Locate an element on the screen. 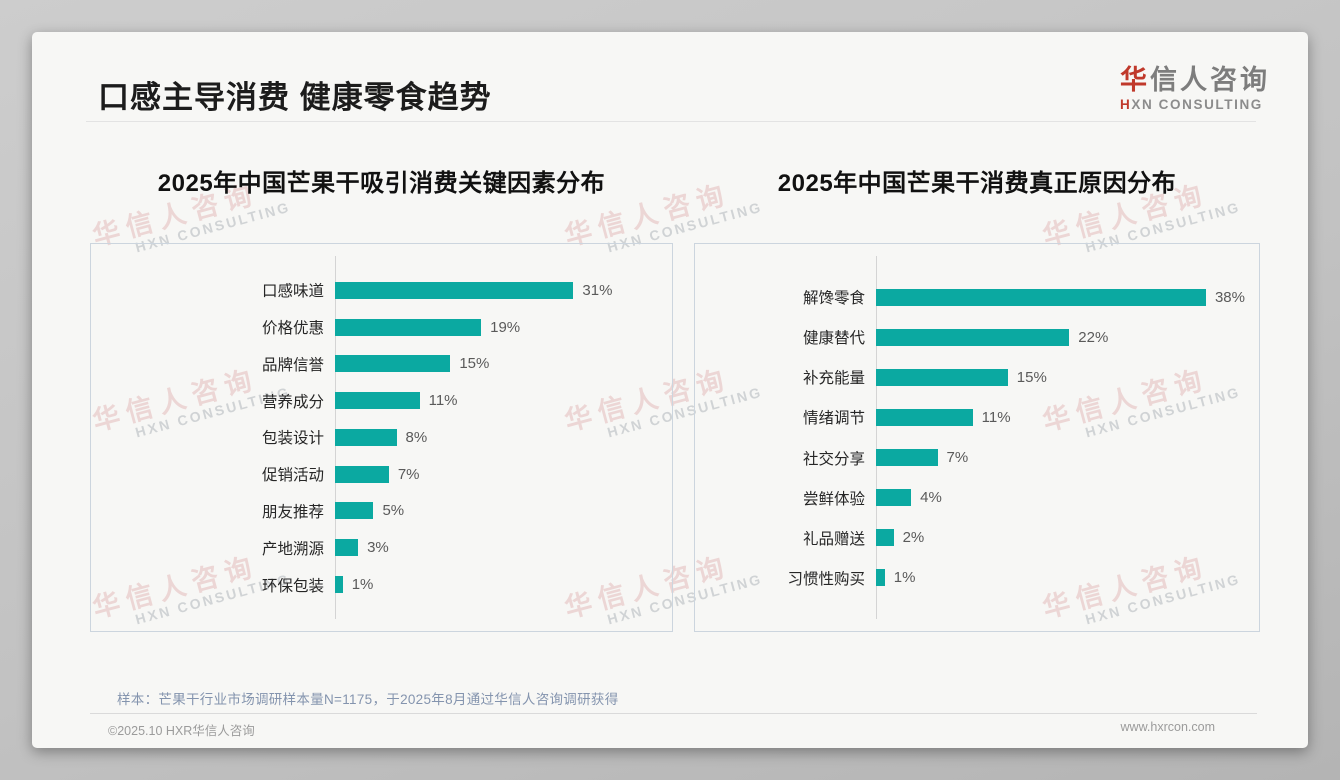 This screenshot has width=1340, height=780. bar-track: 8% is located at coordinates (496, 437).